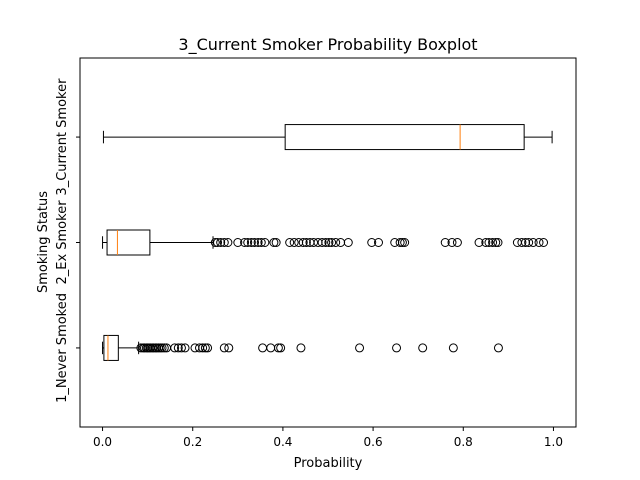  I want to click on x-tick-label: 0.6, so click(373, 442).